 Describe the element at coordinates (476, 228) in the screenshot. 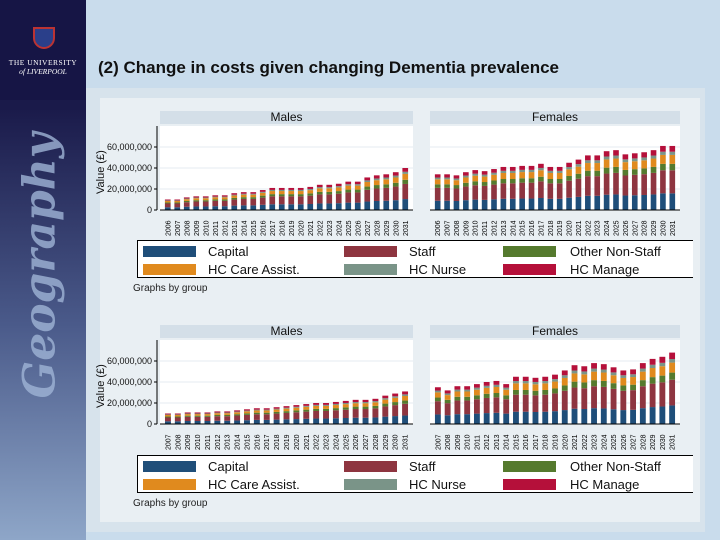

I see `x-tick-label: 2010` at that location.